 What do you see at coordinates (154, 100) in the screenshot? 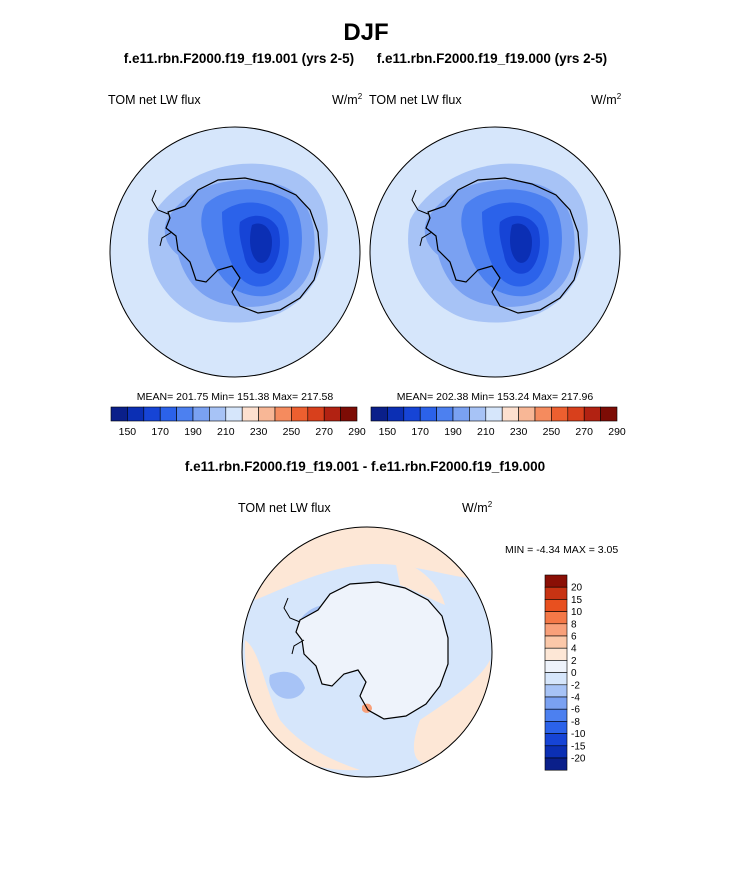
I see `panel-a-variable-label: TOM net LW flux` at bounding box center [154, 100].